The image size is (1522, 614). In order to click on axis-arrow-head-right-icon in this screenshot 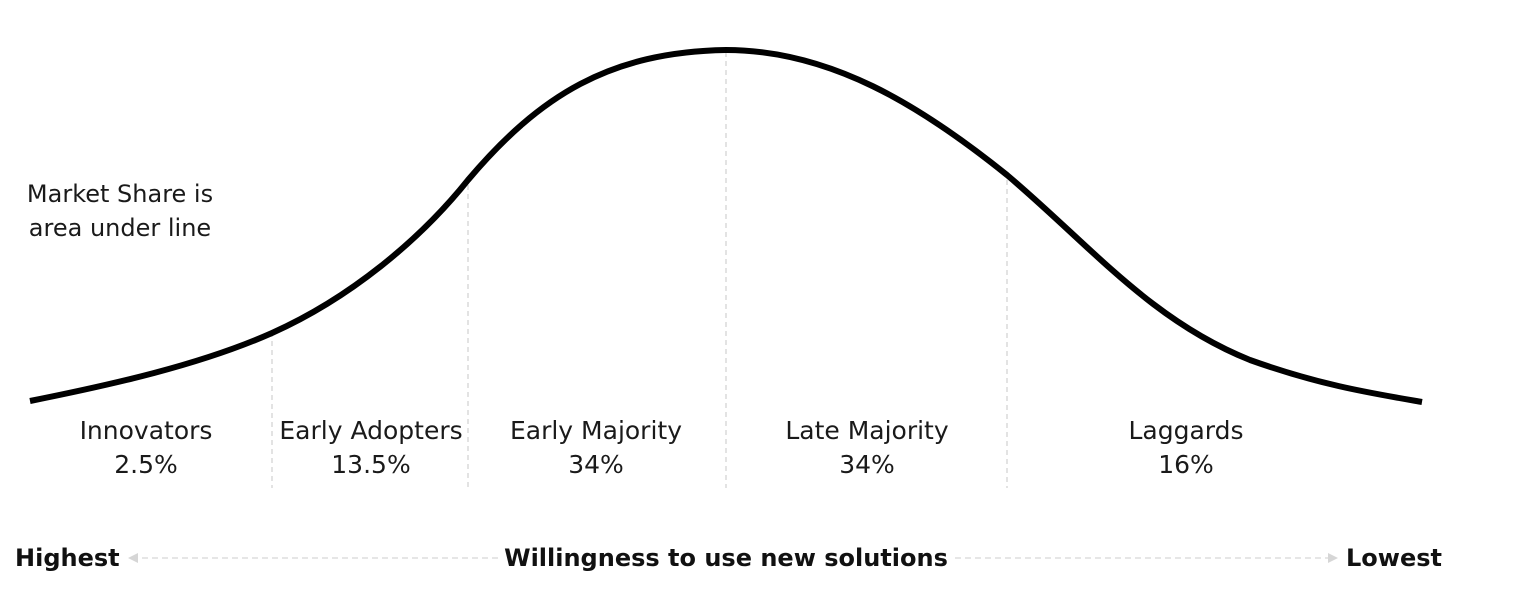, I will do `click(1333, 558)`.